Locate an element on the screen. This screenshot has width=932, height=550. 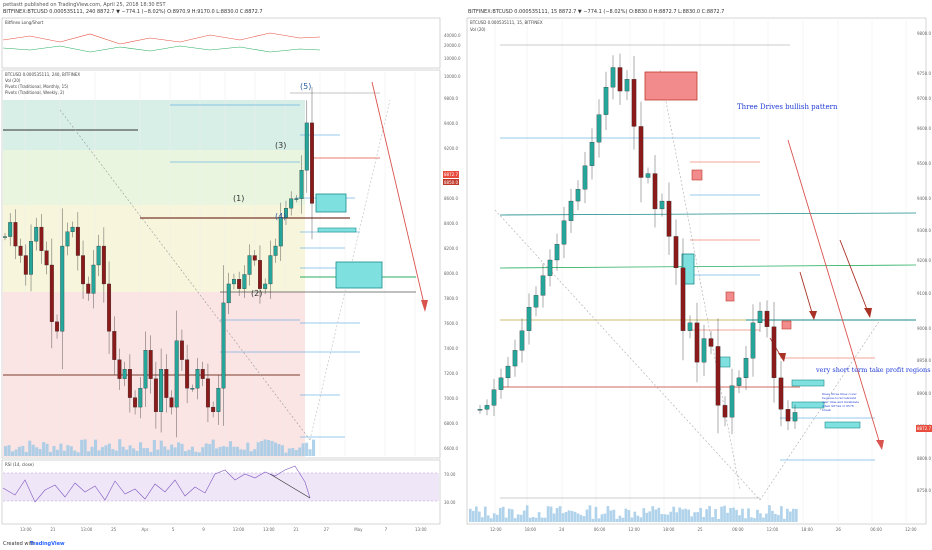
left-x-label: 21 is located at coordinates (296, 529).